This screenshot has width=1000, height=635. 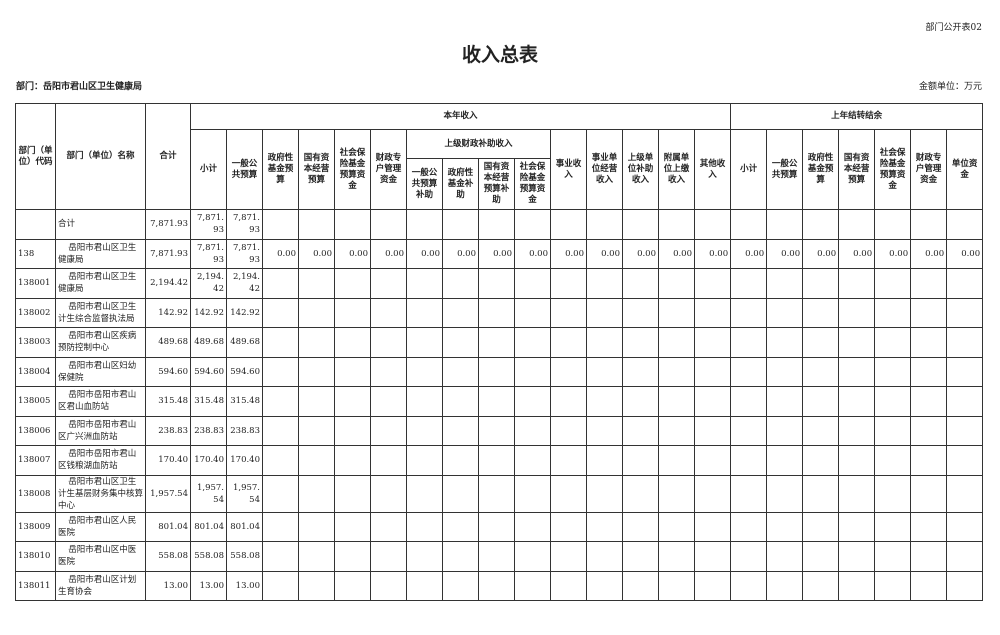 What do you see at coordinates (35, 460) in the screenshot?
I see `row-code: 138007` at bounding box center [35, 460].